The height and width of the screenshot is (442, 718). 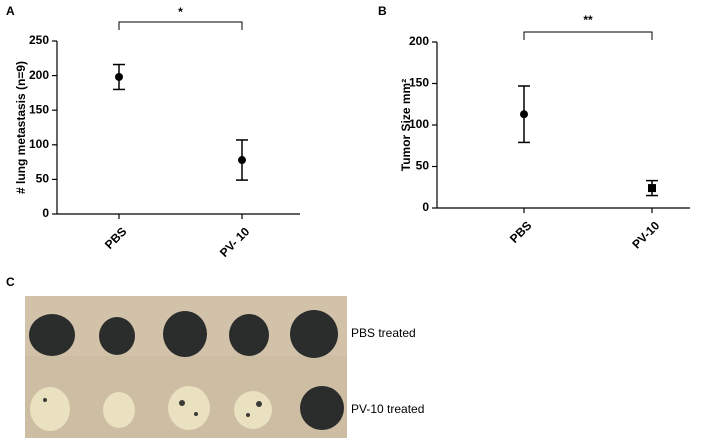 What do you see at coordinates (588, 20) in the screenshot?
I see `significance-label: **` at bounding box center [588, 20].